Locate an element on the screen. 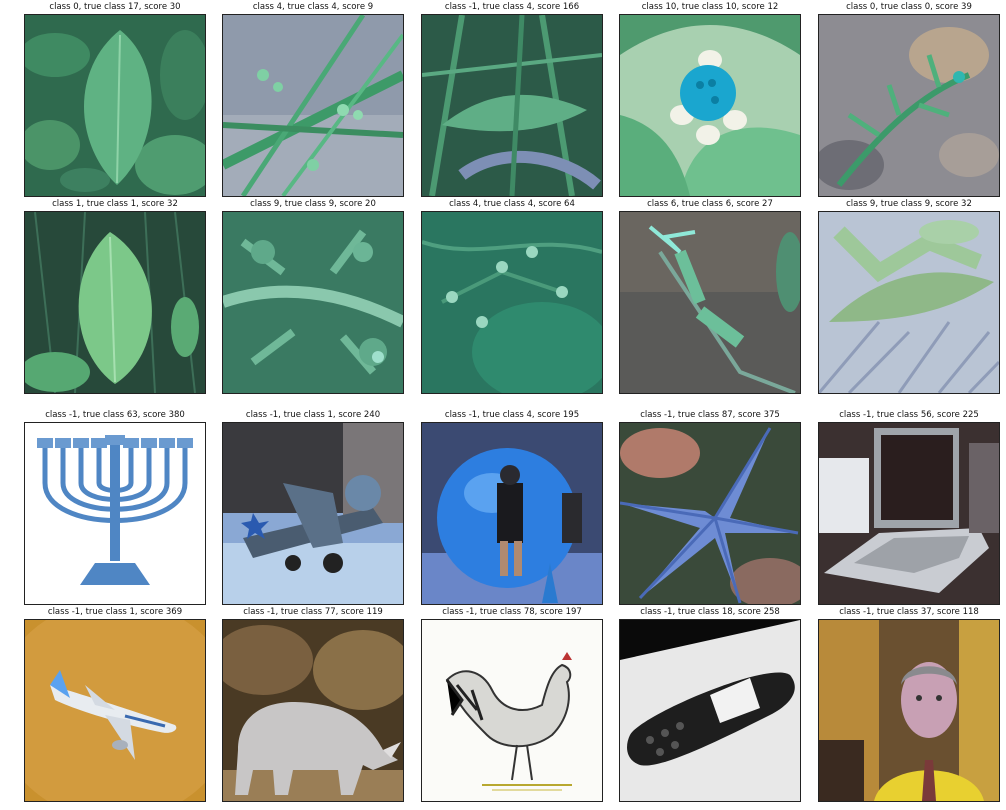 This screenshot has height=810, width=1006. cell-title: class 10, true class 10, score 12 is located at coordinates (710, 7).